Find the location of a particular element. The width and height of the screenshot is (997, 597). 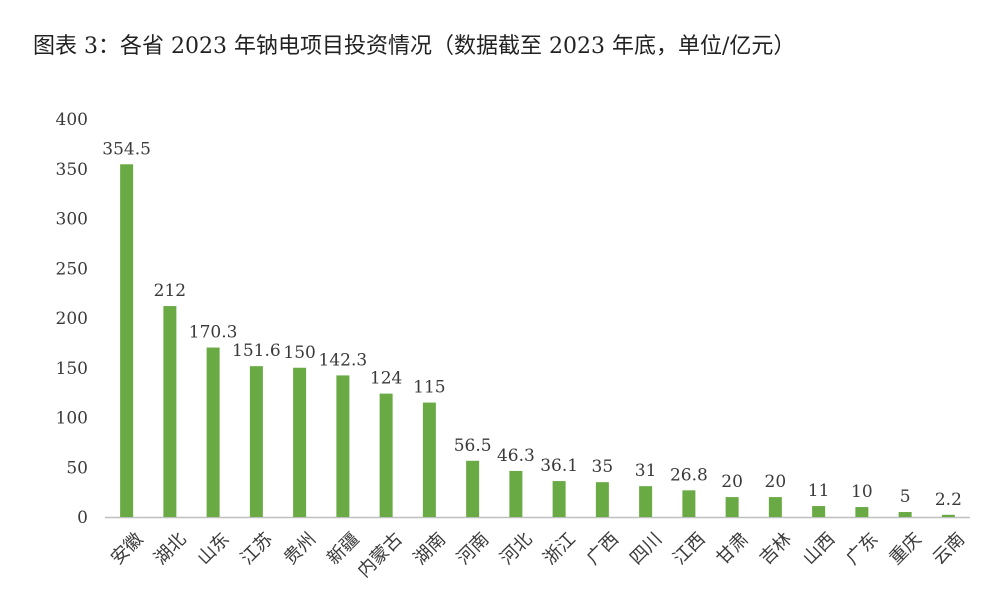

data-label: 142.3 is located at coordinates (343, 360).